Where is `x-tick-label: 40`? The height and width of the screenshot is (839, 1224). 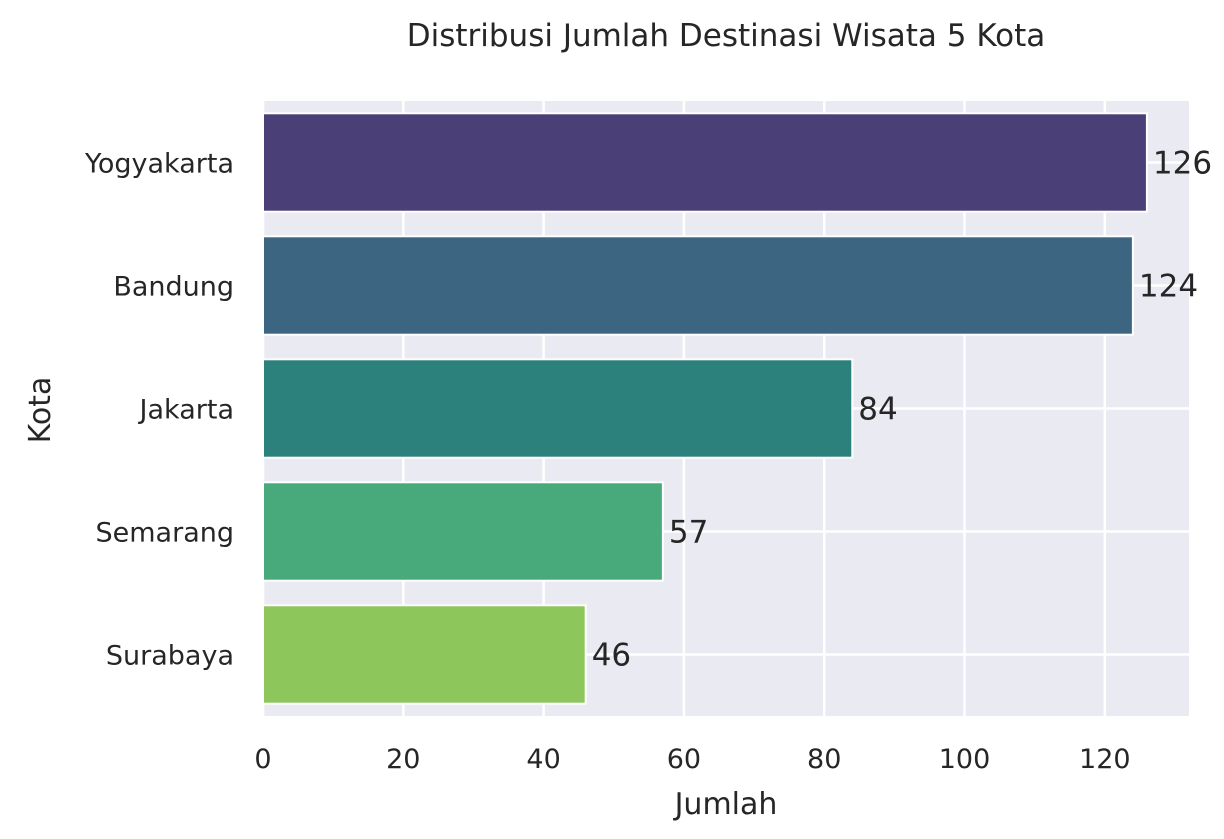
x-tick-label: 40 is located at coordinates (543, 759).